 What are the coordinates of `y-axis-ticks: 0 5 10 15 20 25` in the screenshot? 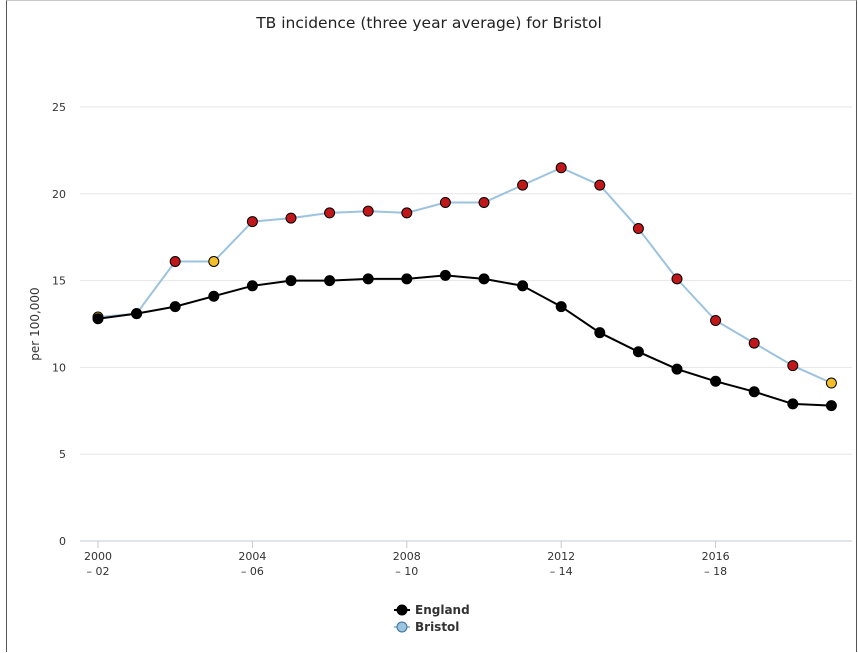 It's located at (59, 324).